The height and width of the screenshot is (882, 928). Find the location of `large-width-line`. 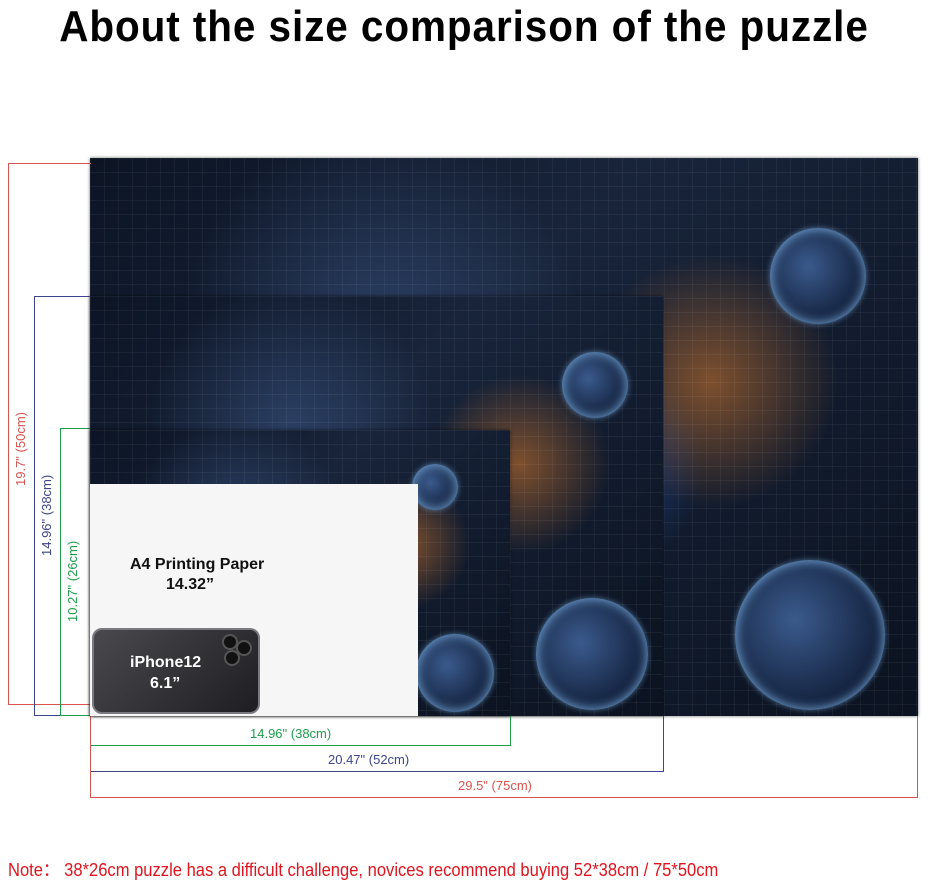

large-width-line is located at coordinates (504, 757).